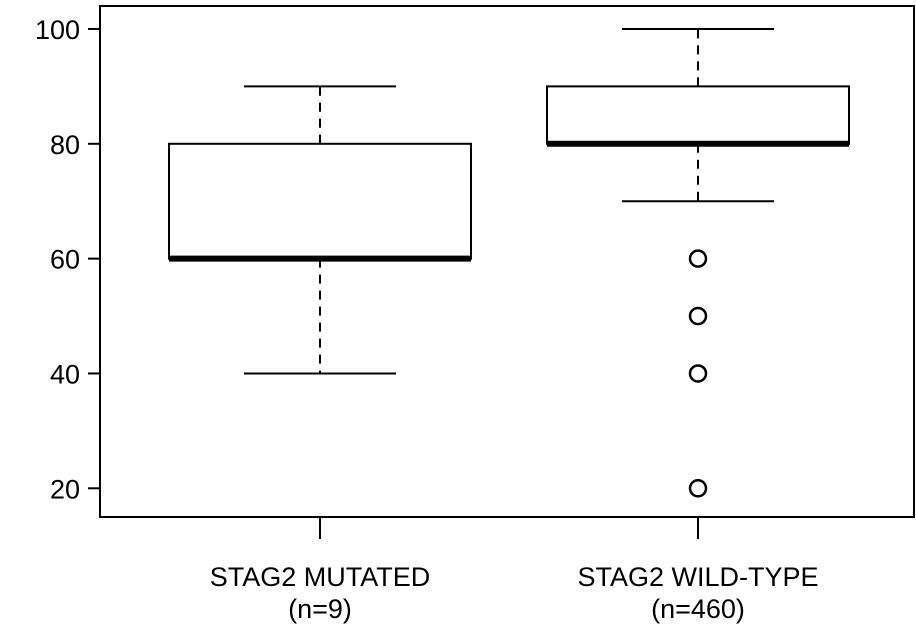 The image size is (916, 626). I want to click on y-tick-label: 60, so click(65, 260).